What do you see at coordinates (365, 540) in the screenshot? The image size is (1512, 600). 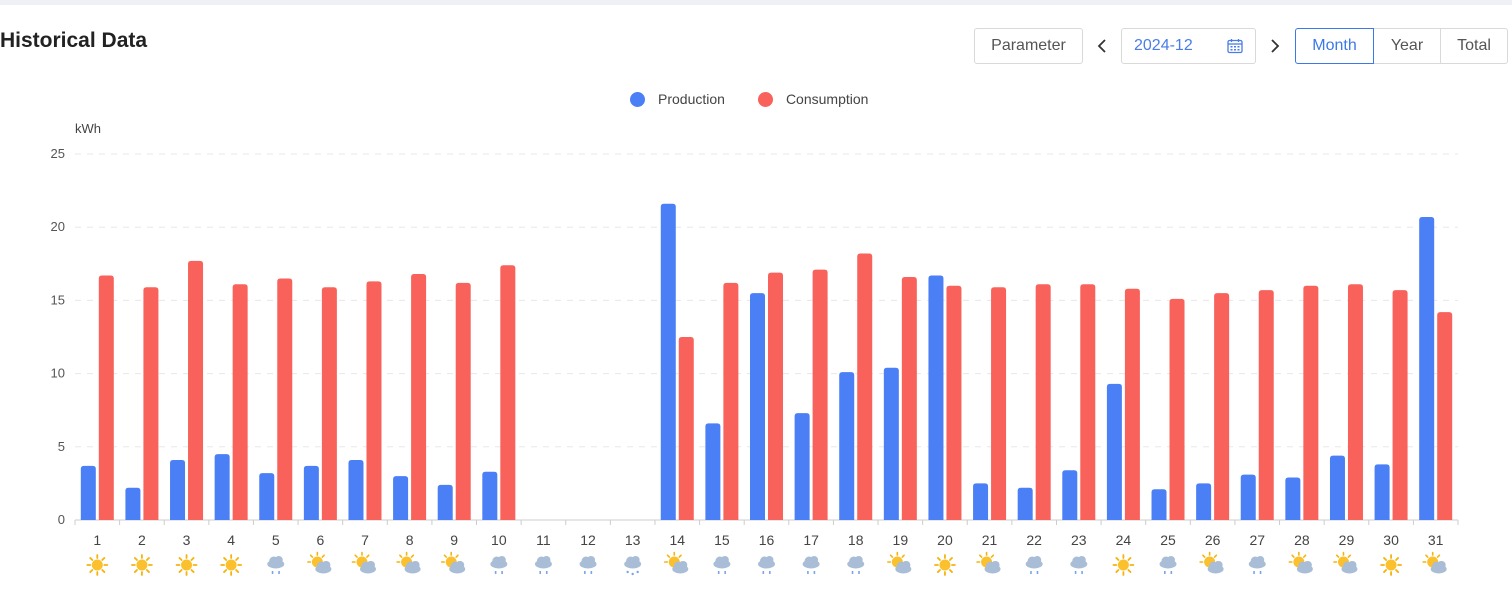 I see `x-tick-label: 7` at bounding box center [365, 540].